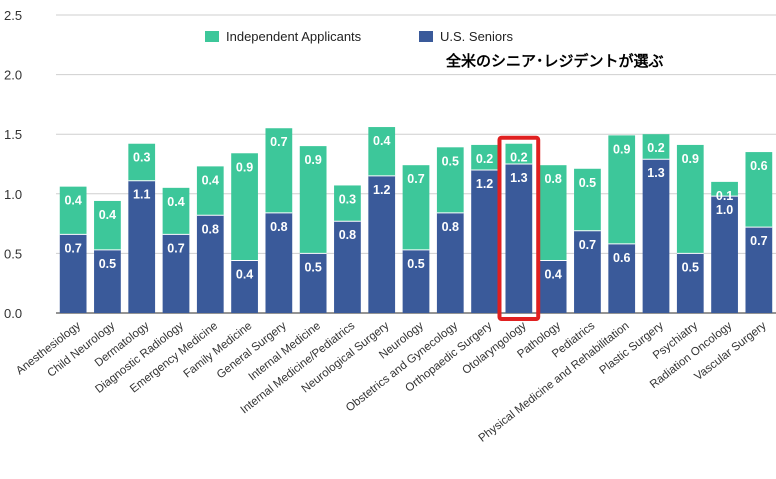 This screenshot has height=479, width=776. Describe the element at coordinates (13, 75) in the screenshot. I see `y-tick-label: 2.0` at that location.